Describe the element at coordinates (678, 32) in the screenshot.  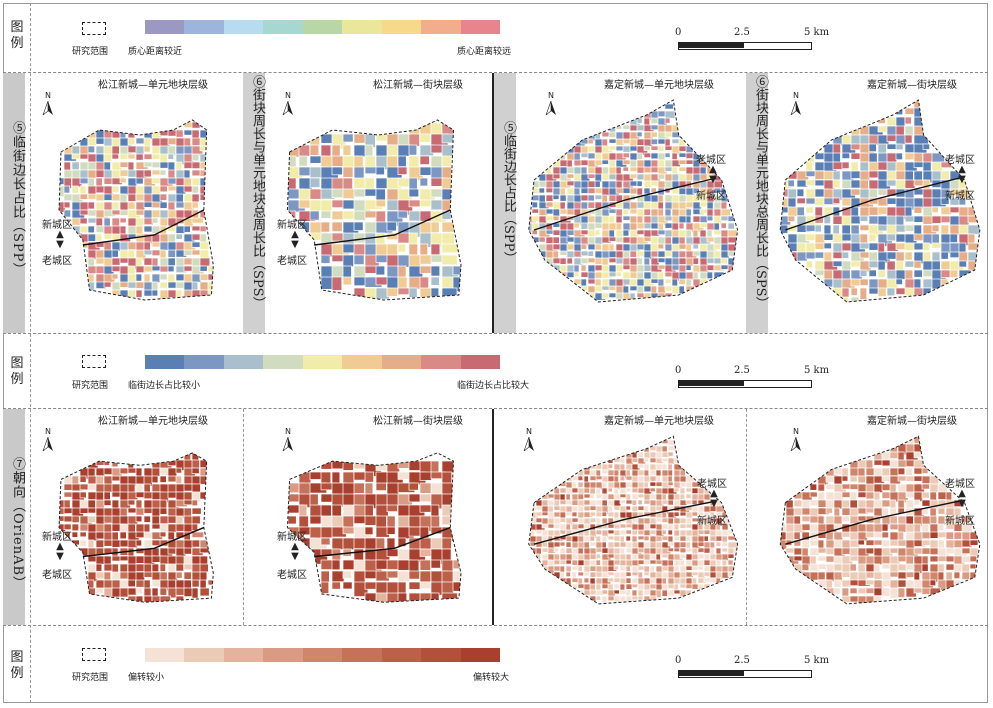
I see `scalebar-tick: 0` at that location.